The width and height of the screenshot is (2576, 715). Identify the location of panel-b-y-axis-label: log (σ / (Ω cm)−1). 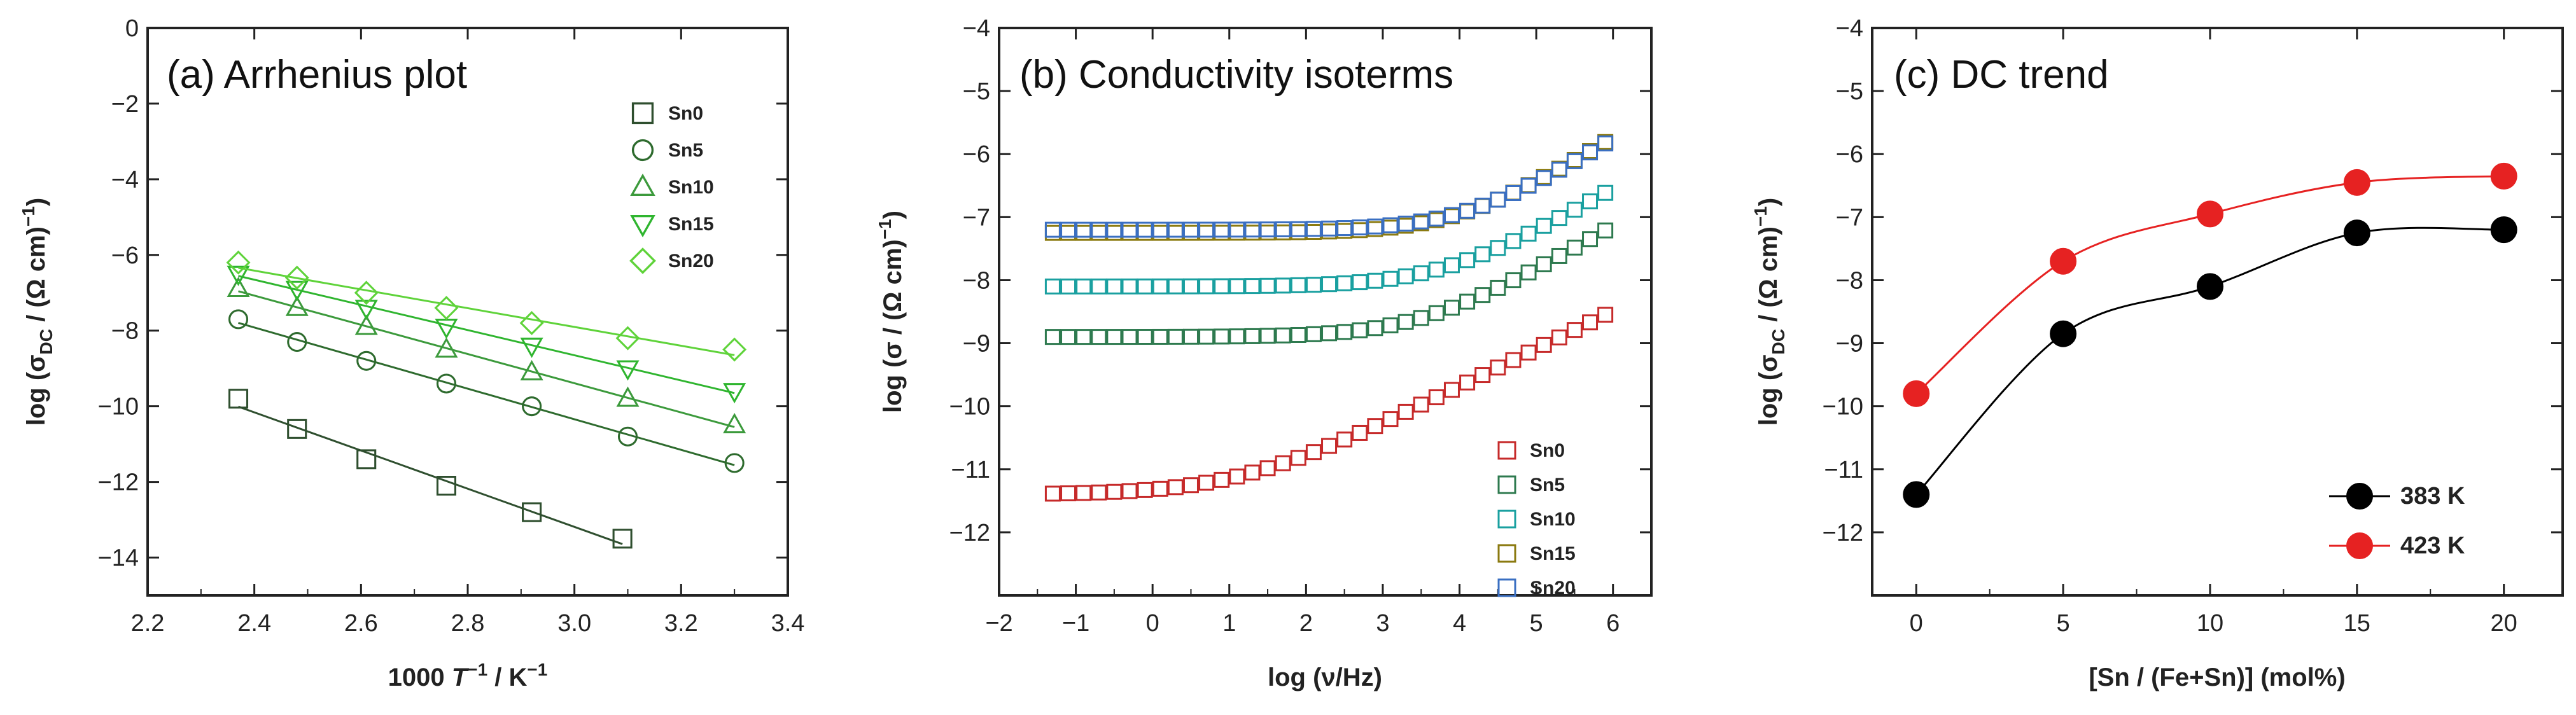
(891, 312).